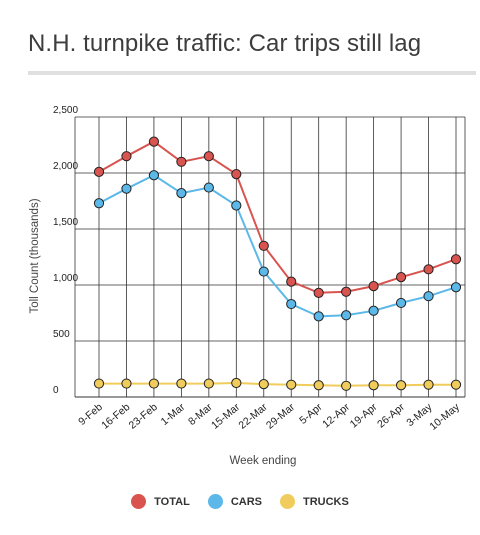 This screenshot has height=535, width=480. What do you see at coordinates (391, 416) in the screenshot?
I see `x-tick-label: 26-Apr` at bounding box center [391, 416].